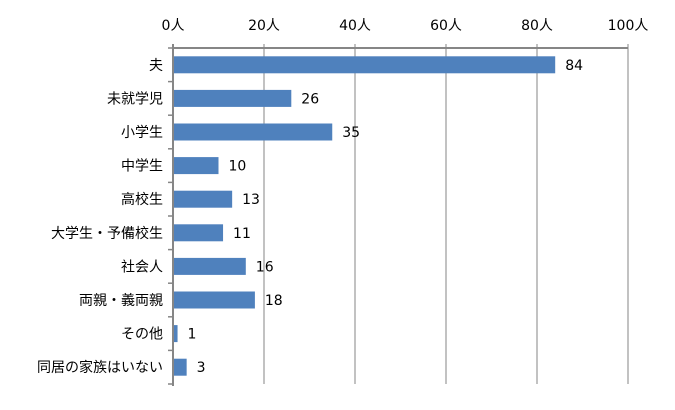 This screenshot has width=675, height=410. I want to click on x-tick-label: 40人, so click(355, 26).